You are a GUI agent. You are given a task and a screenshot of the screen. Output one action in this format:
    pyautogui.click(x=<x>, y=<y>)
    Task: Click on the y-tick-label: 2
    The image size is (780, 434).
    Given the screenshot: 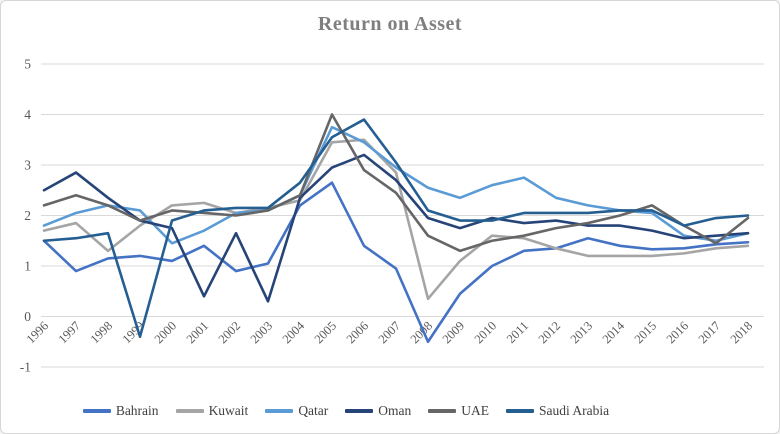 What is the action you would take?
    pyautogui.click(x=27, y=215)
    